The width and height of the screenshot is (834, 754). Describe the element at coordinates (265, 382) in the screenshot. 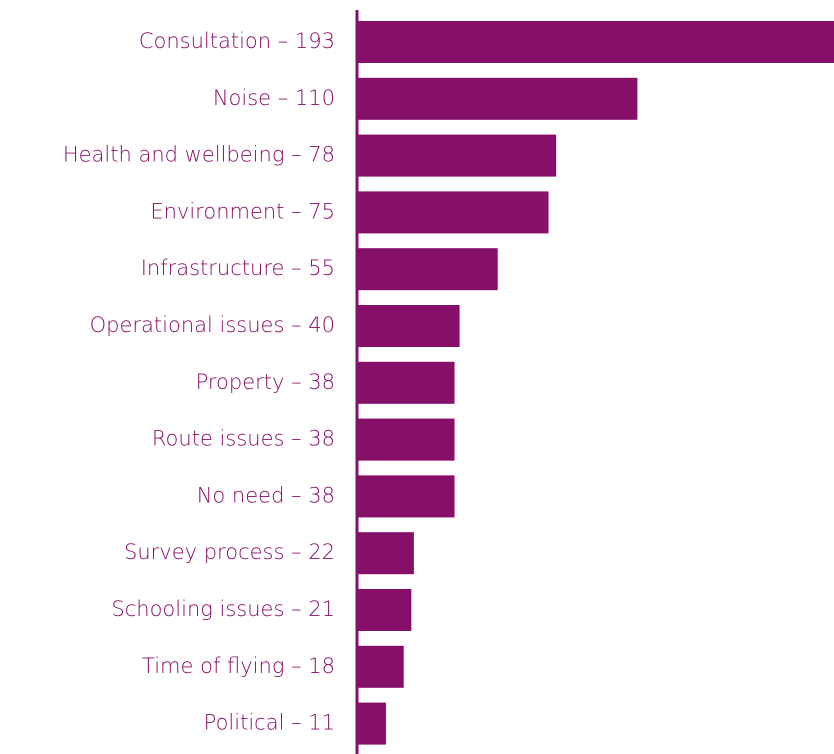

I see `category-label: Property – 38` at that location.